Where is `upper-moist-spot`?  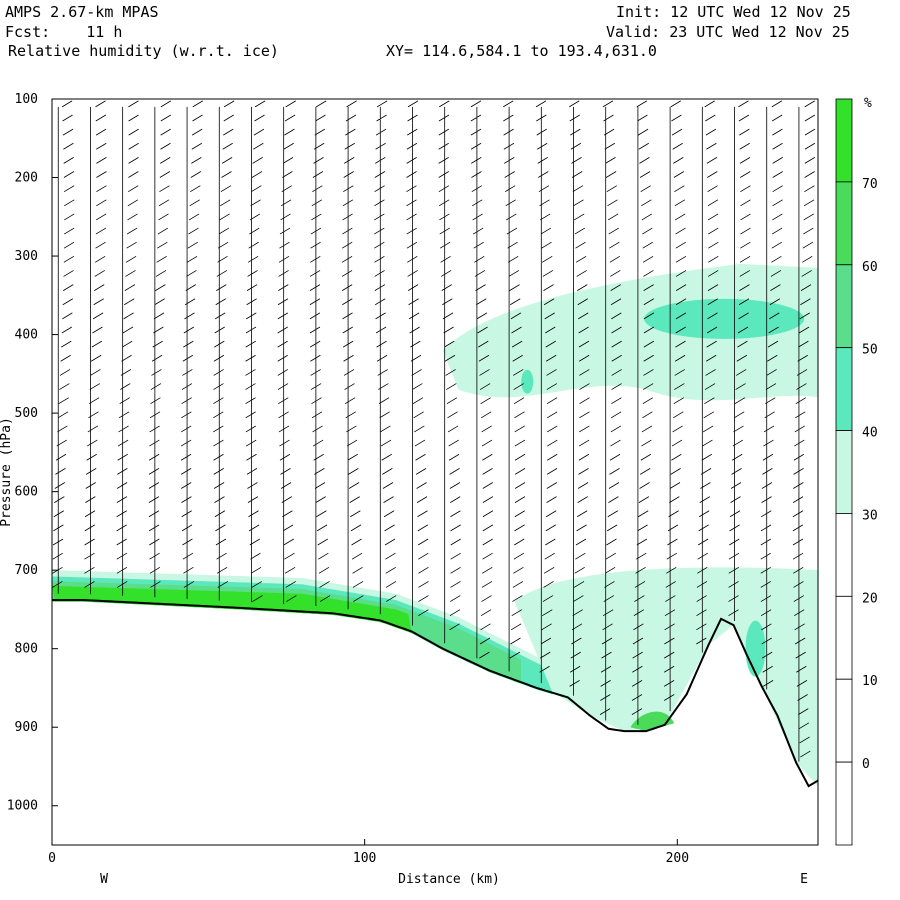 upper-moist-spot is located at coordinates (527, 381).